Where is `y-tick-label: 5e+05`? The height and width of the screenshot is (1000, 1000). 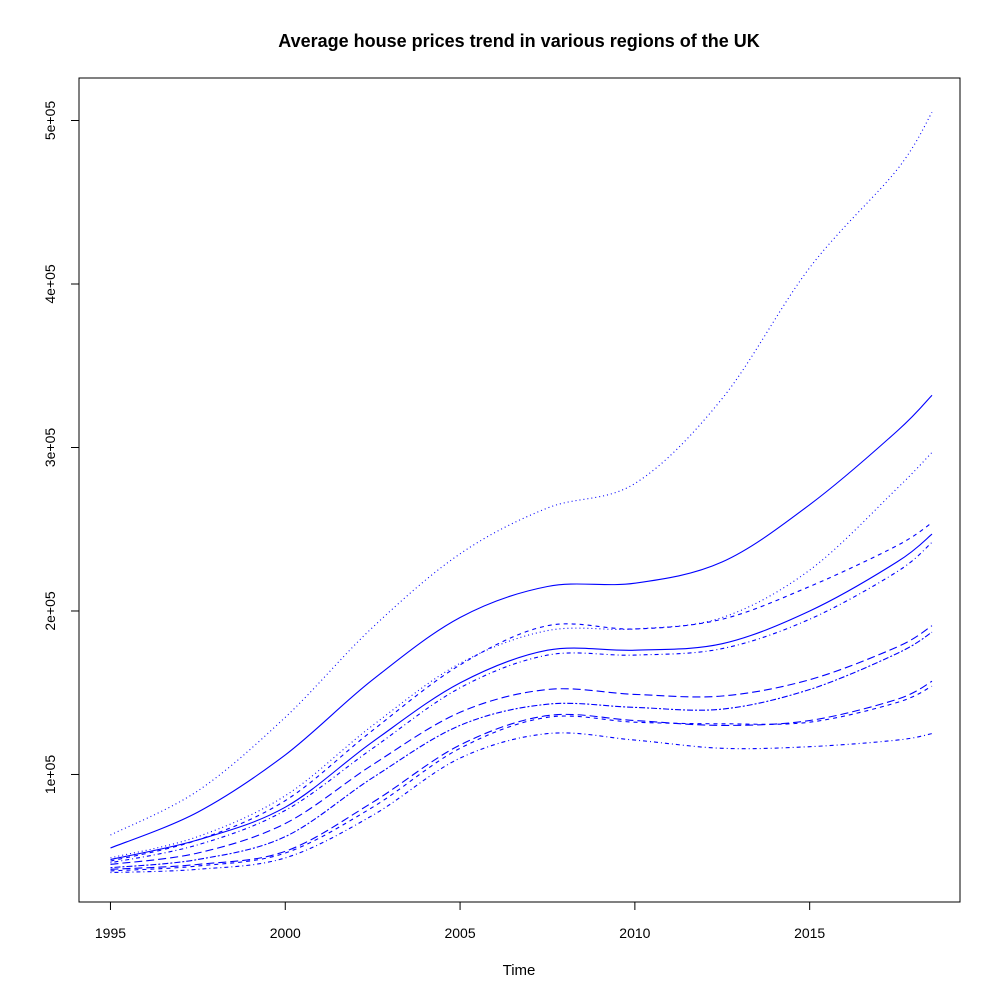
y-tick-label: 5e+05 is located at coordinates (50, 121).